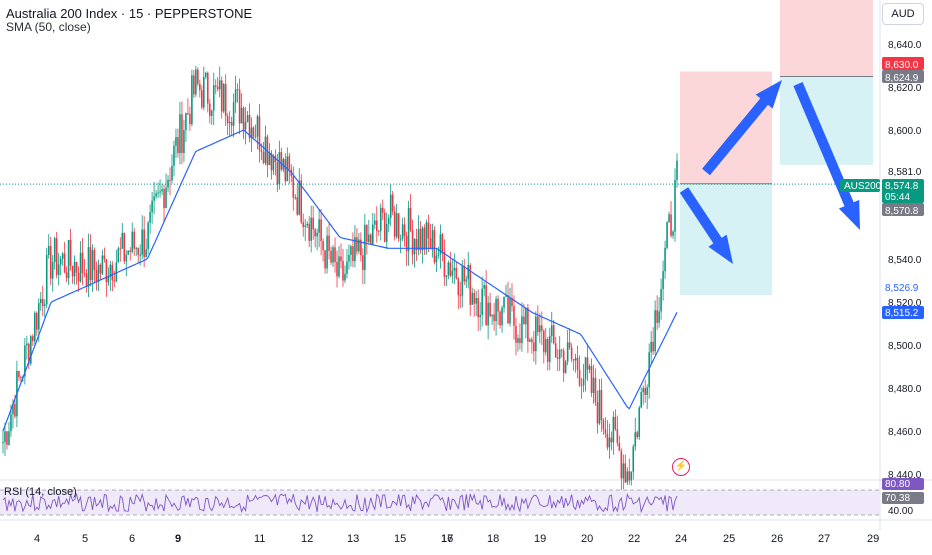 The width and height of the screenshot is (932, 555). What do you see at coordinates (37, 539) in the screenshot?
I see `time-tick-label: 4` at bounding box center [37, 539].